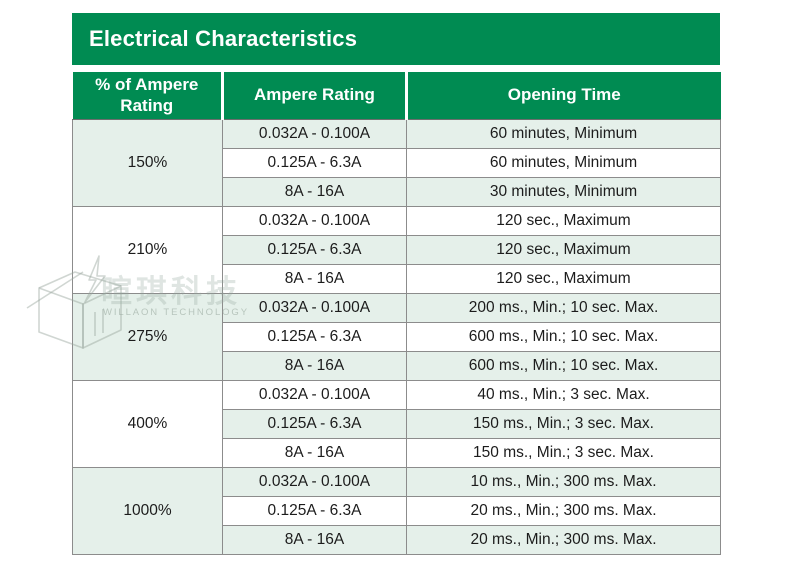 Image resolution: width=790 pixels, height=573 pixels. What do you see at coordinates (563, 96) in the screenshot?
I see `column-header-opening-time: Opening Time` at bounding box center [563, 96].